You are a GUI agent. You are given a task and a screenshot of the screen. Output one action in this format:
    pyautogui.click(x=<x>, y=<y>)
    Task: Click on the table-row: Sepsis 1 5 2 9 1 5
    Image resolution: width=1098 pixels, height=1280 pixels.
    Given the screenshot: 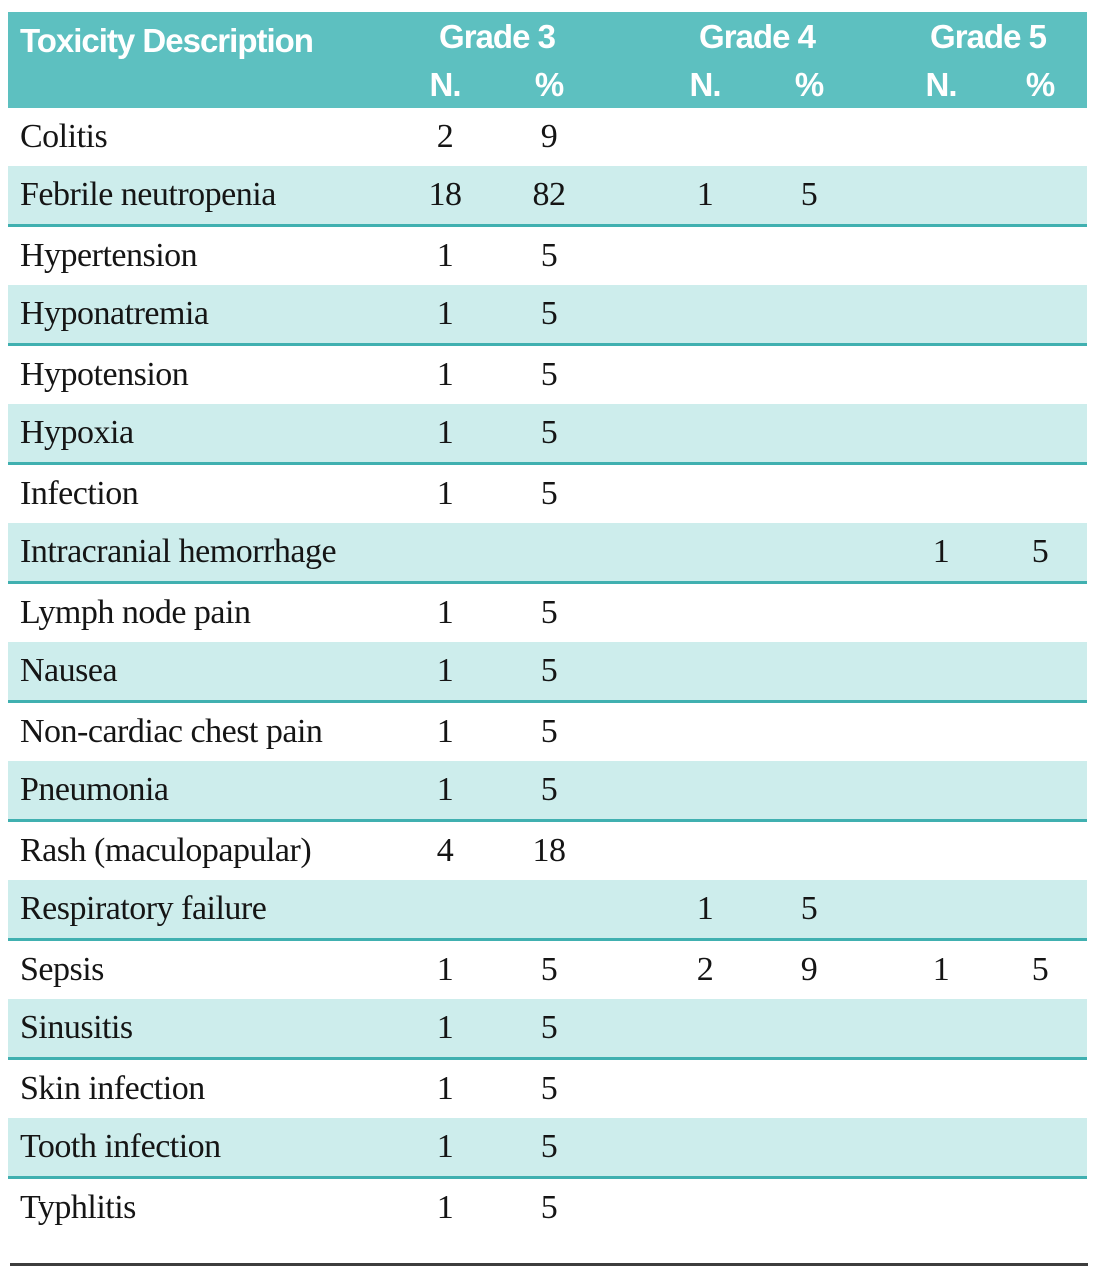 What is the action you would take?
    pyautogui.click(x=547, y=970)
    